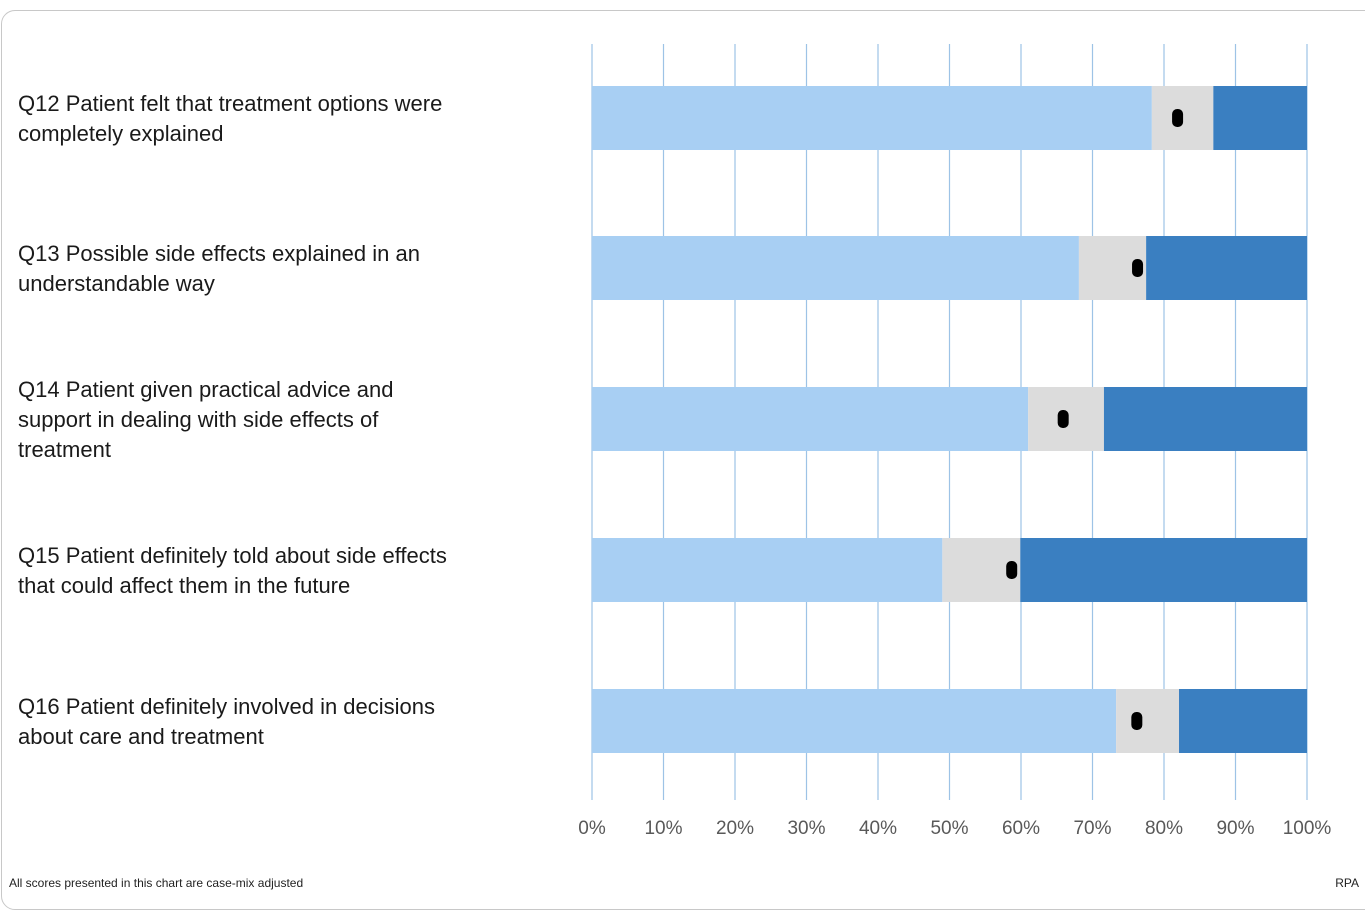 This screenshot has height=910, width=1365. I want to click on x-axis-ticks: 0% 10% 20% 30% 40% 50% 60% 70% 80% 90% 100%, so click(954, 828).